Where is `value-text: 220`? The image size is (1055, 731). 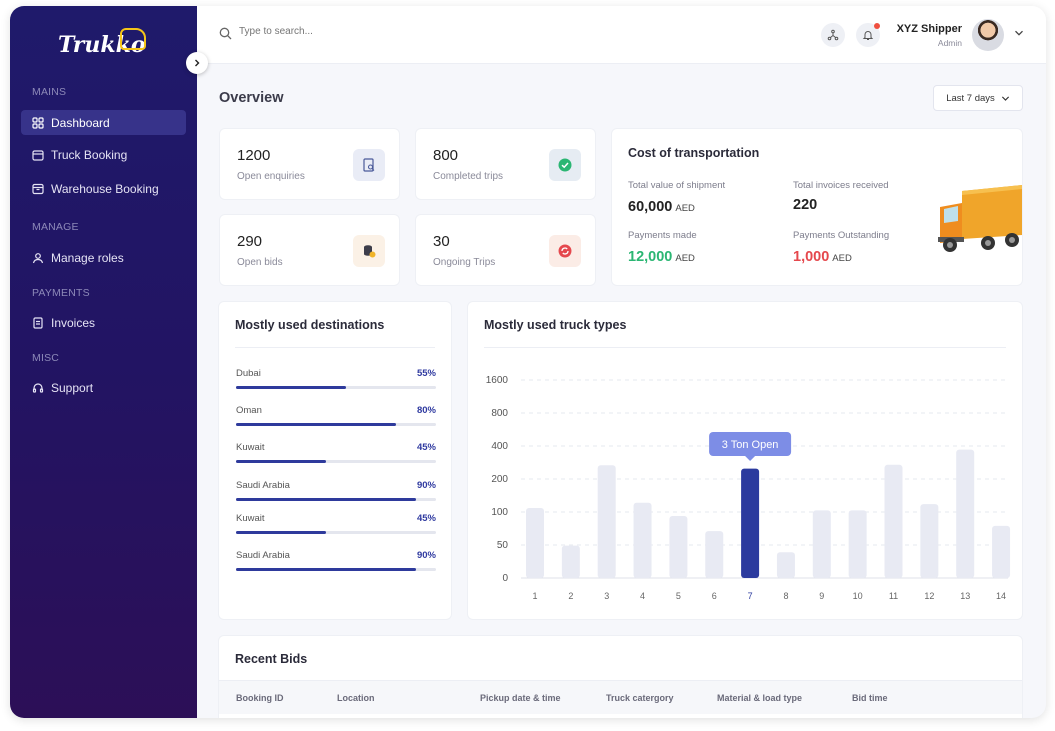
value-text: 220 is located at coordinates (805, 205).